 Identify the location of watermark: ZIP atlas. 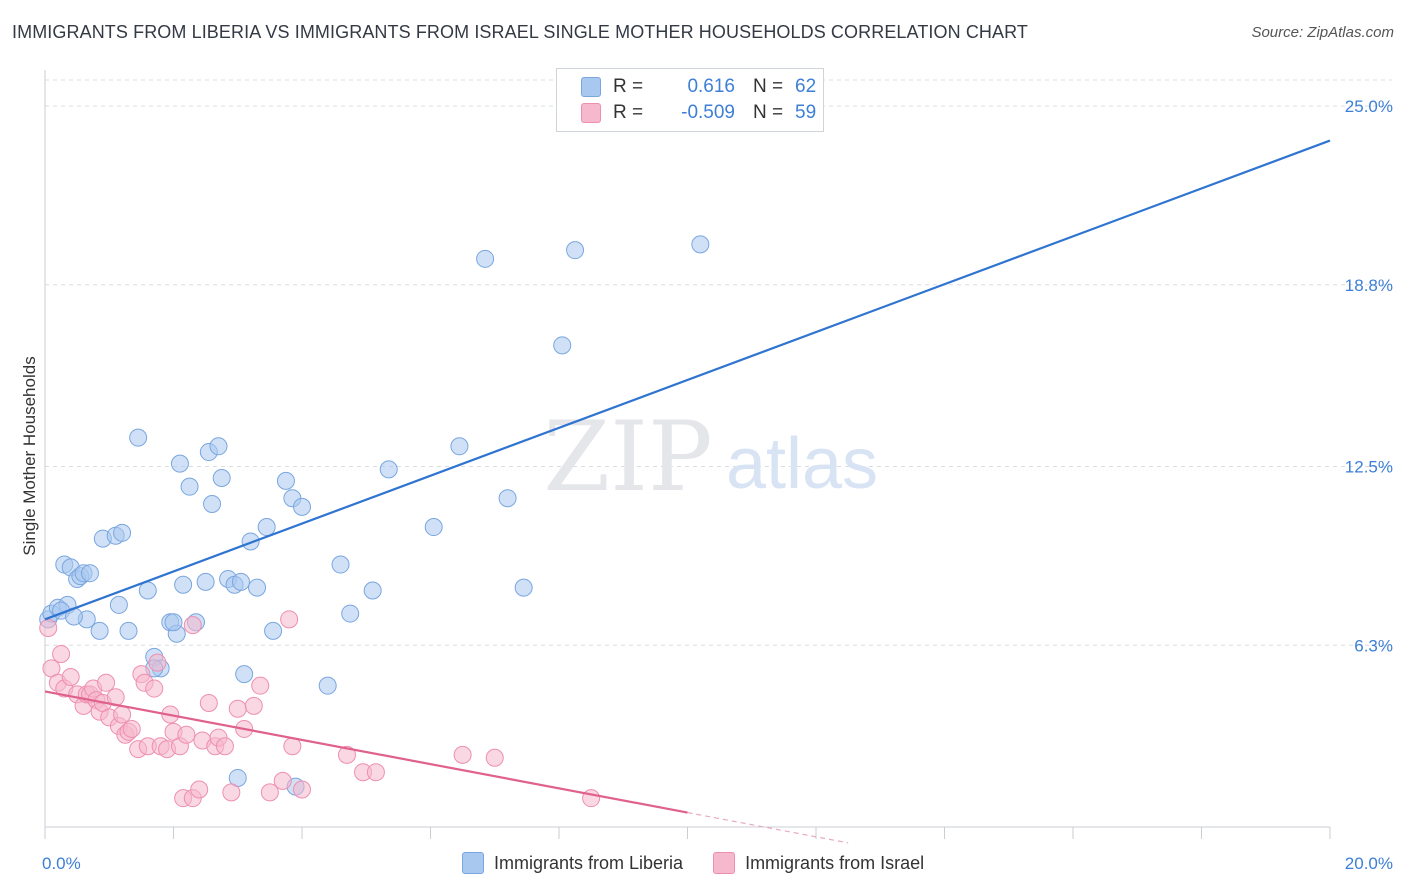
(710, 457).